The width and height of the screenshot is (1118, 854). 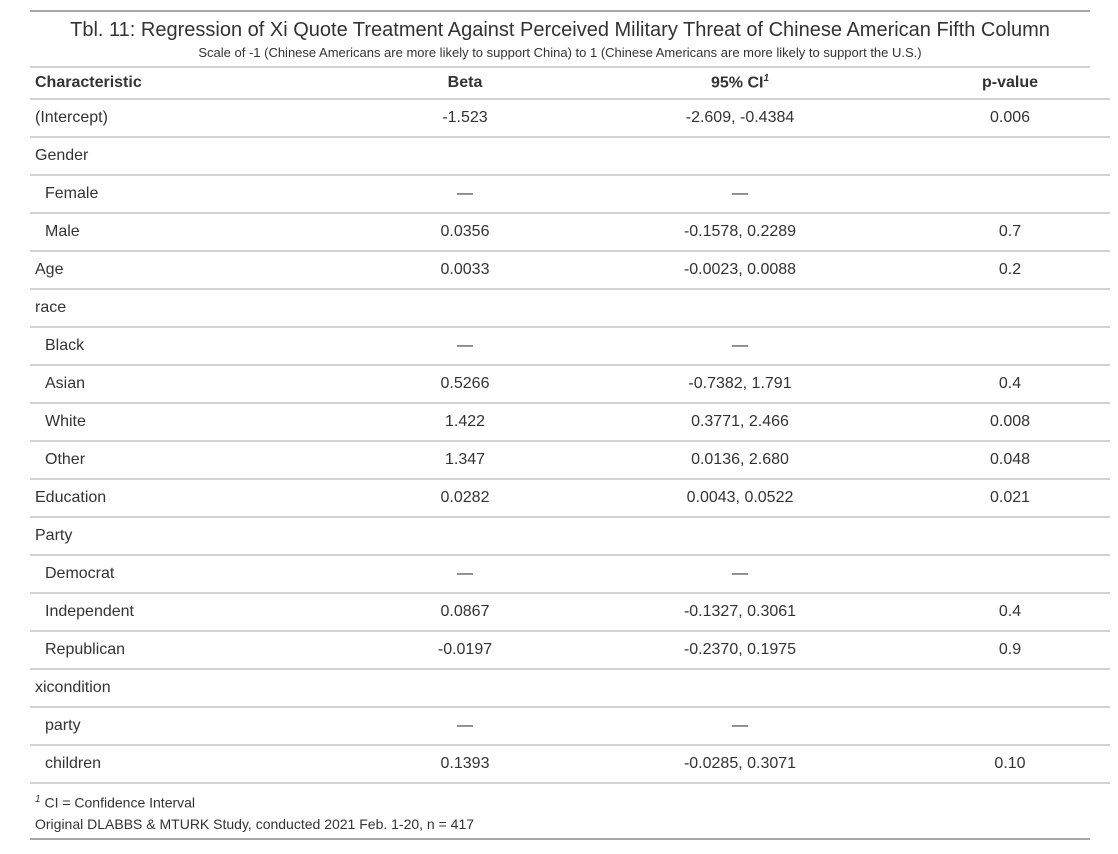 I want to click on row-label: Female, so click(x=195, y=194).